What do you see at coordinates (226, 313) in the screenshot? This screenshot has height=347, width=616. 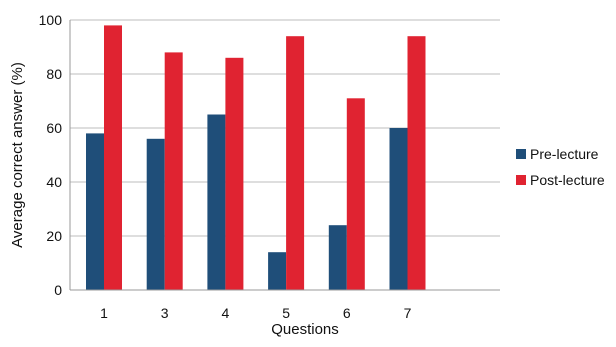 I see `x-tick-label: 4` at bounding box center [226, 313].